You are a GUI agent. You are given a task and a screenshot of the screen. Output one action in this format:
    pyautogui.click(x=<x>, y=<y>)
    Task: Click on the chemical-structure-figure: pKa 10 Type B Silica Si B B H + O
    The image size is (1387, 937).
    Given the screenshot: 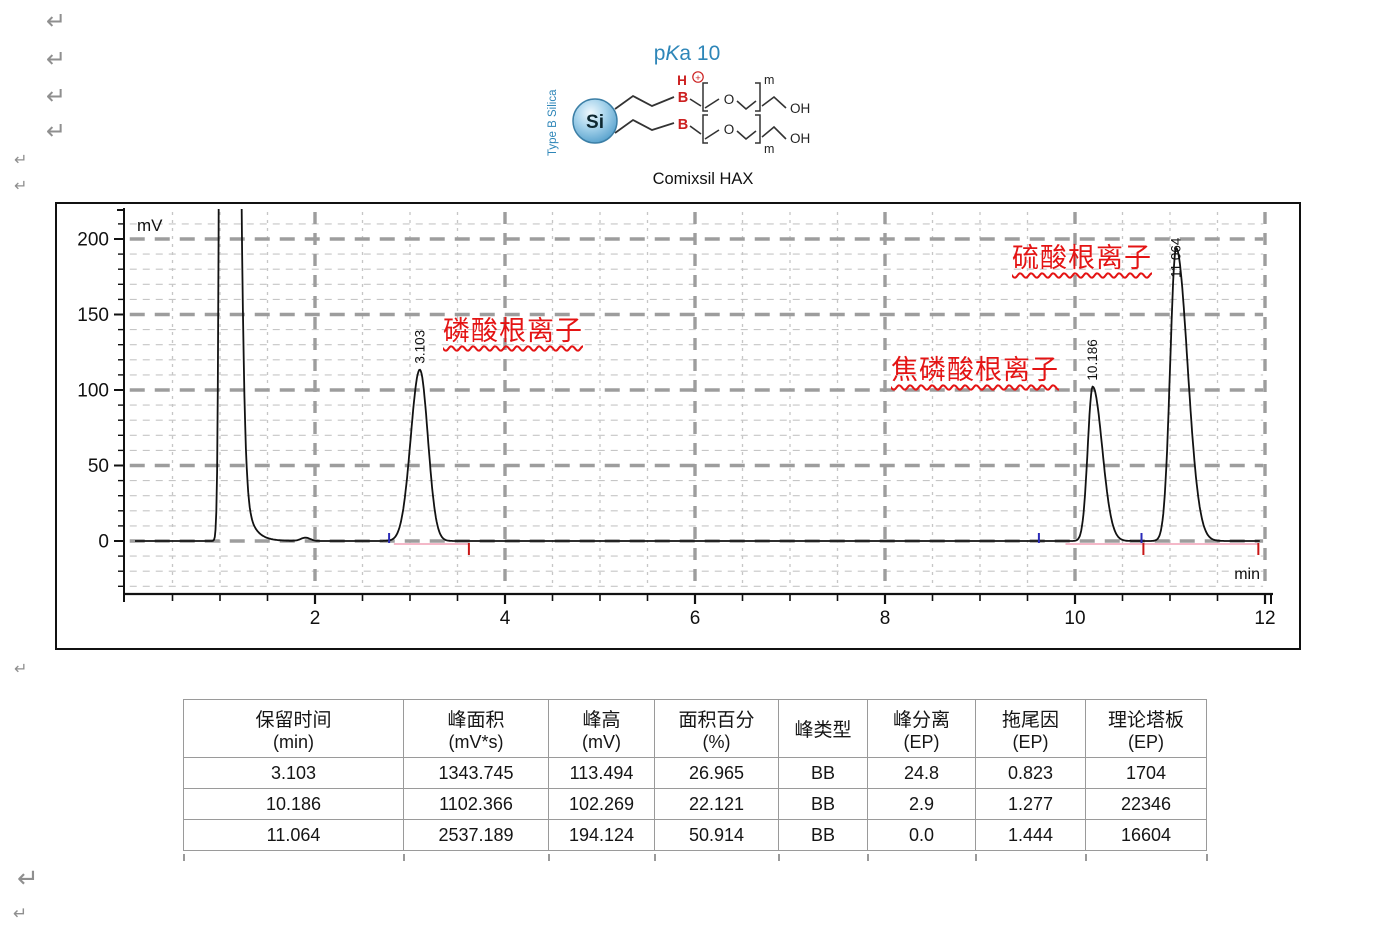 What is the action you would take?
    pyautogui.click(x=707, y=117)
    